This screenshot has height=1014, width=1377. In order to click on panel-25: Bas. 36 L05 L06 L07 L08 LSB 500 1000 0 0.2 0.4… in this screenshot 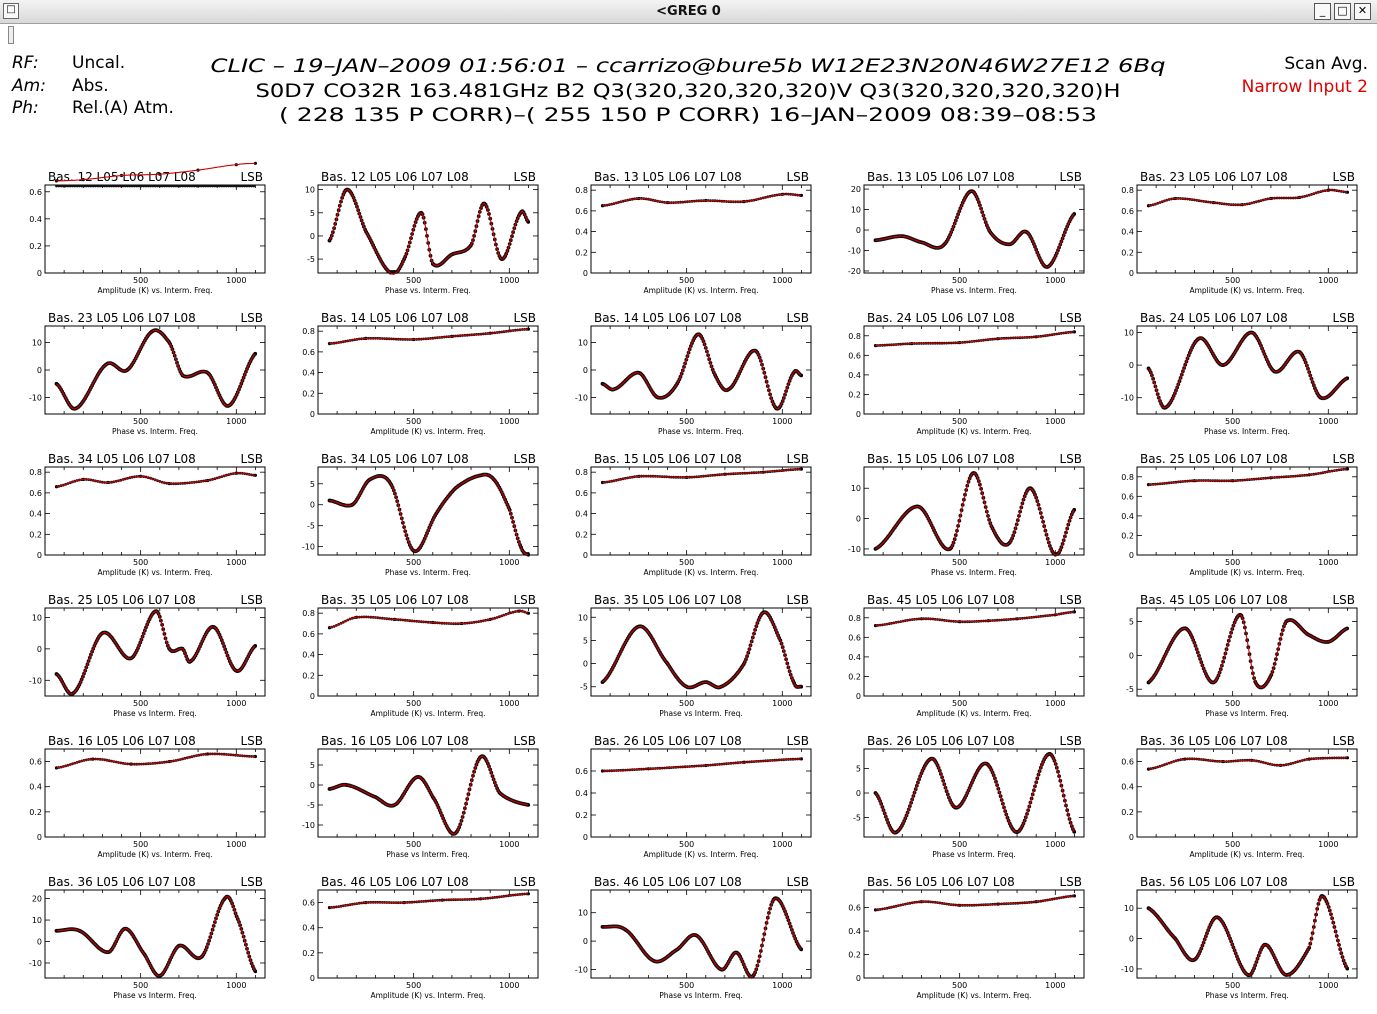, I will do `click(1239, 796)`.